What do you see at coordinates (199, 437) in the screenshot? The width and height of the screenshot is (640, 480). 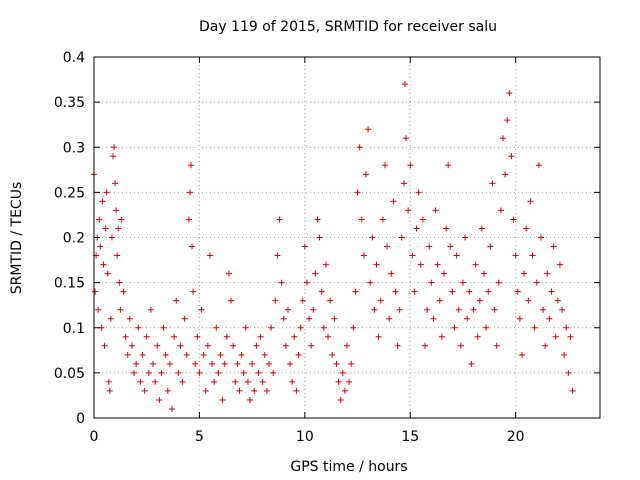 I see `x-tick-label: 5` at bounding box center [199, 437].